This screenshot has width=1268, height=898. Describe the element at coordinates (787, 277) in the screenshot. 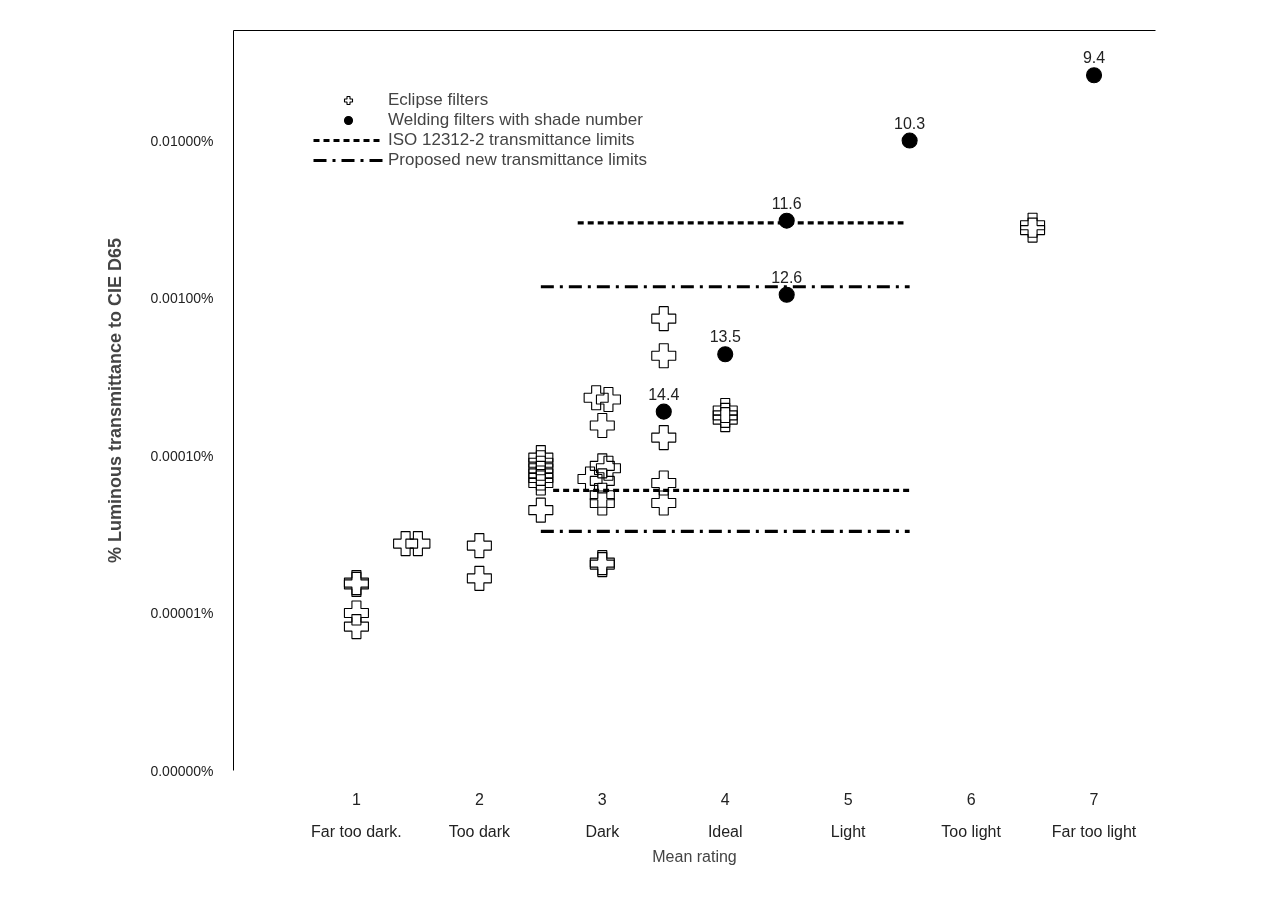

I see `annotation: 12.6` at that location.